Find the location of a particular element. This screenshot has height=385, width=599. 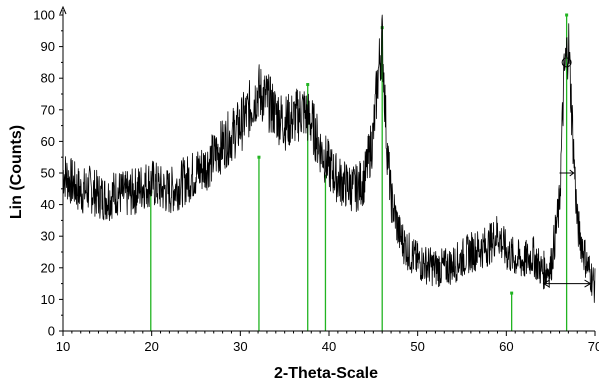

annotation-group is located at coordinates (567, 172).